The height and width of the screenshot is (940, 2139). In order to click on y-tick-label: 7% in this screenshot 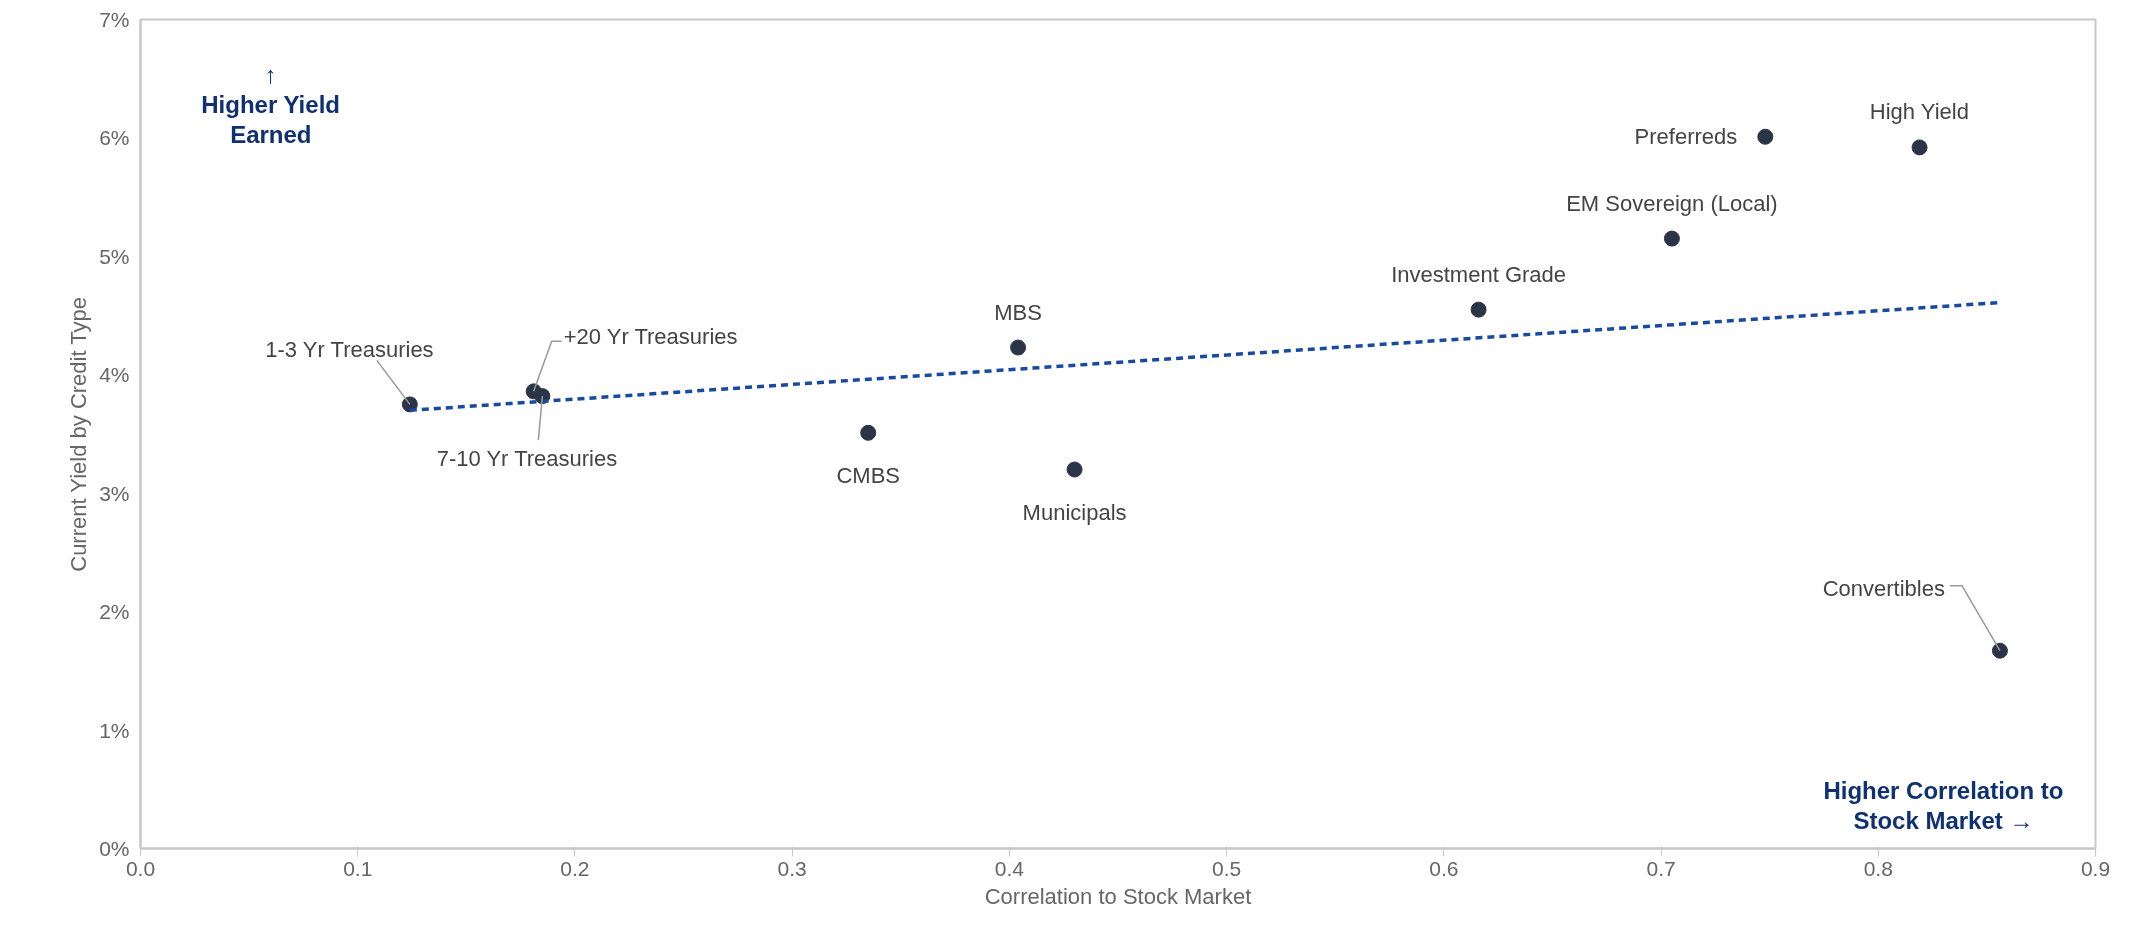, I will do `click(114, 19)`.